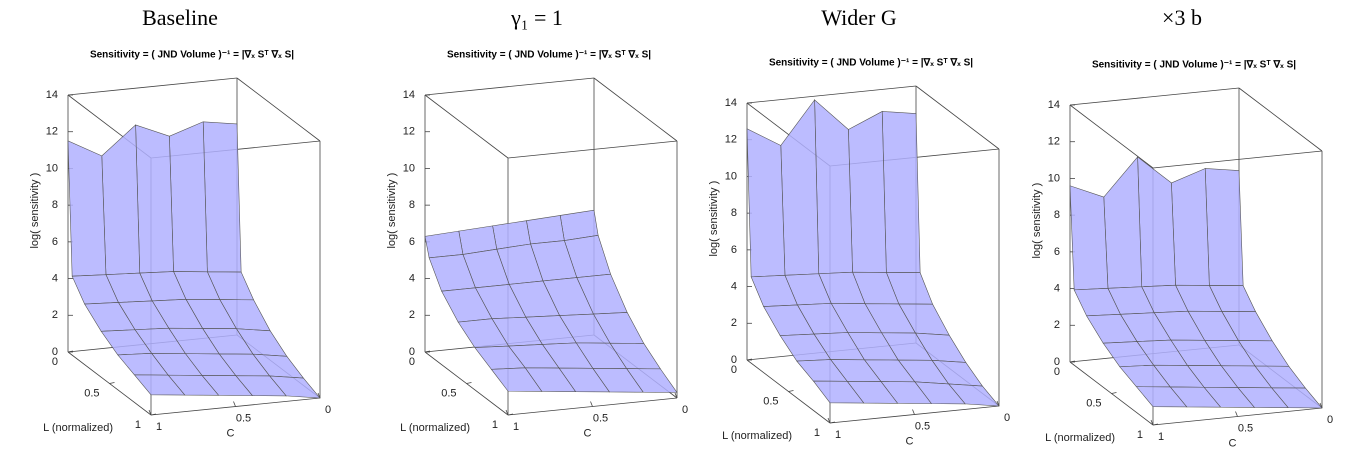 The height and width of the screenshot is (453, 1360). I want to click on panel-title: Wider G, so click(859, 17).